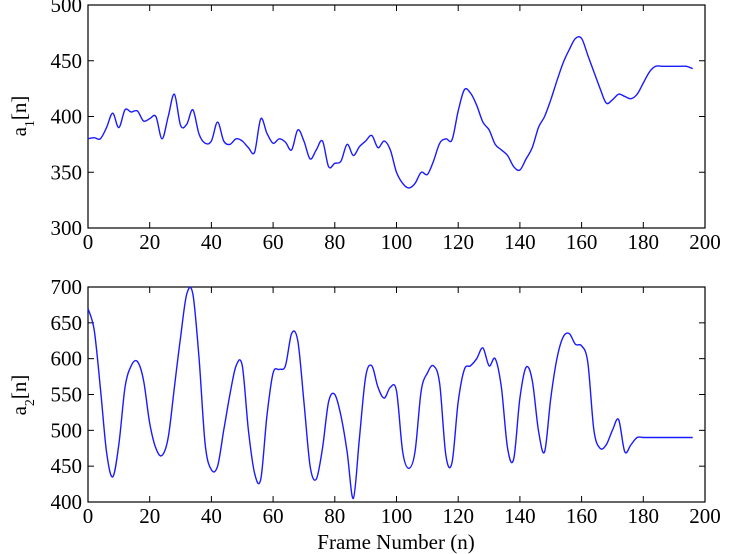 The image size is (729, 554). What do you see at coordinates (582, 242) in the screenshot?
I see `top-x-tick-label: 160` at bounding box center [582, 242].